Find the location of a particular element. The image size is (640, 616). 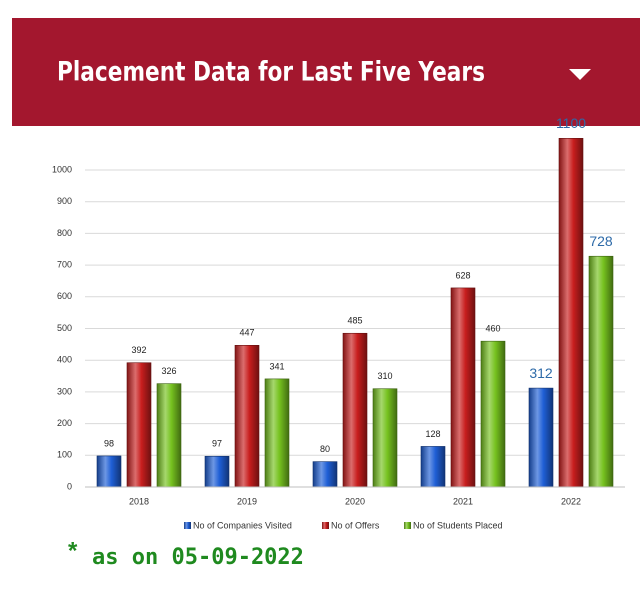

value-label: 1100 is located at coordinates (571, 123).